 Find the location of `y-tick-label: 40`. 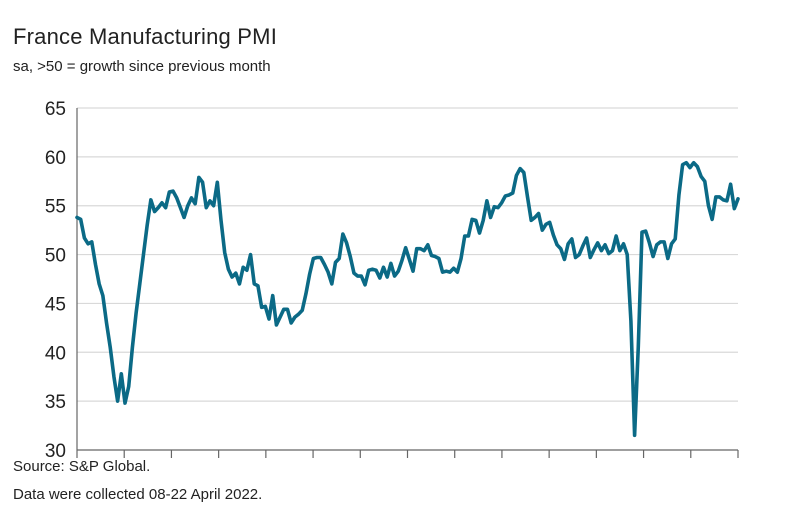

y-tick-label: 40 is located at coordinates (55, 353).